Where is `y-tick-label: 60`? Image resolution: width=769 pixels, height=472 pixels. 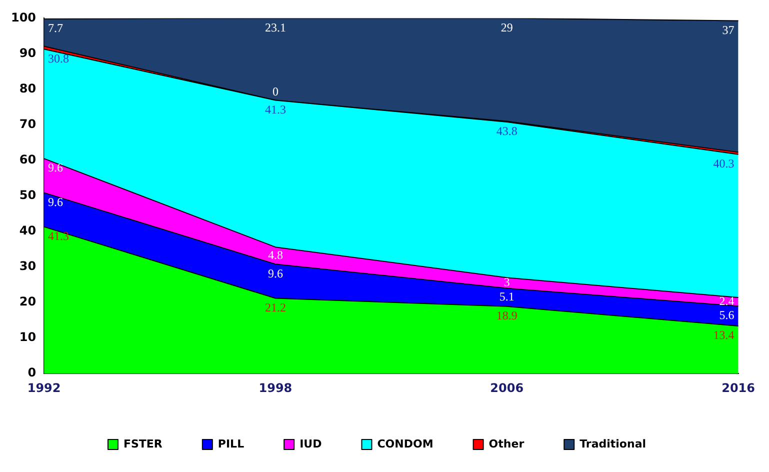
y-tick-label: 60 is located at coordinates (27, 159).